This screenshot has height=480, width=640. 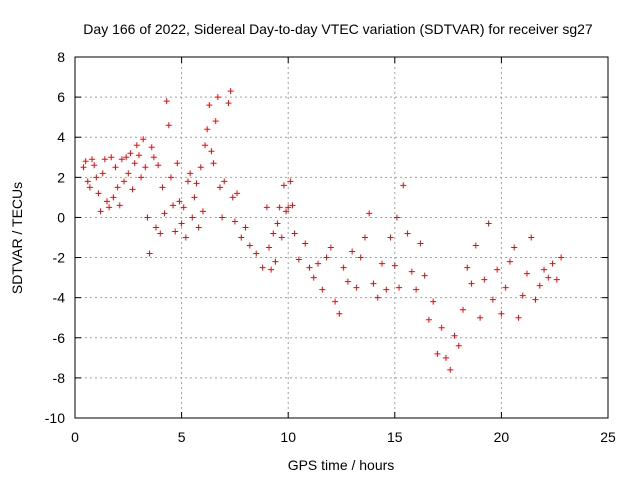 I want to click on x-tick-label: 20, so click(x=502, y=437).